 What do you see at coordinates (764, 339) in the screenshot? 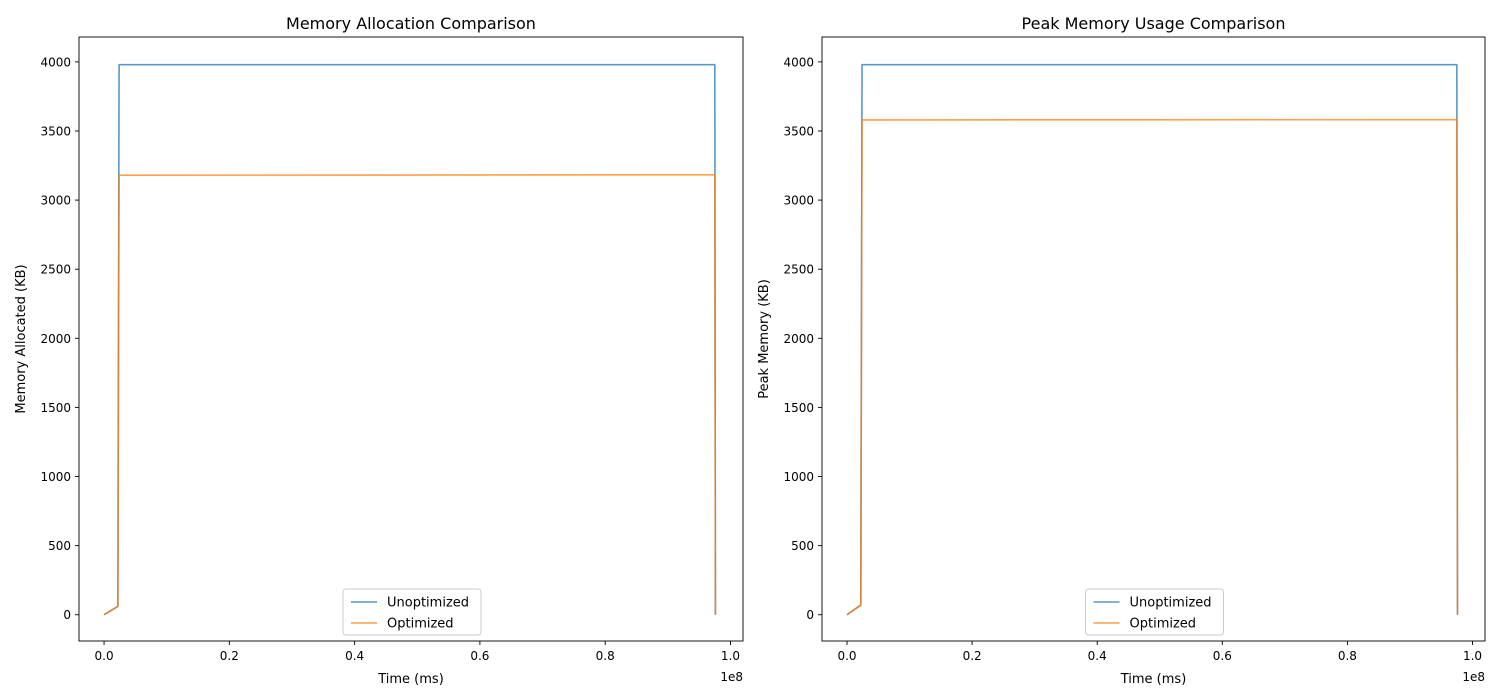
I see `y-axis-label: Peak Memory (KB)` at bounding box center [764, 339].